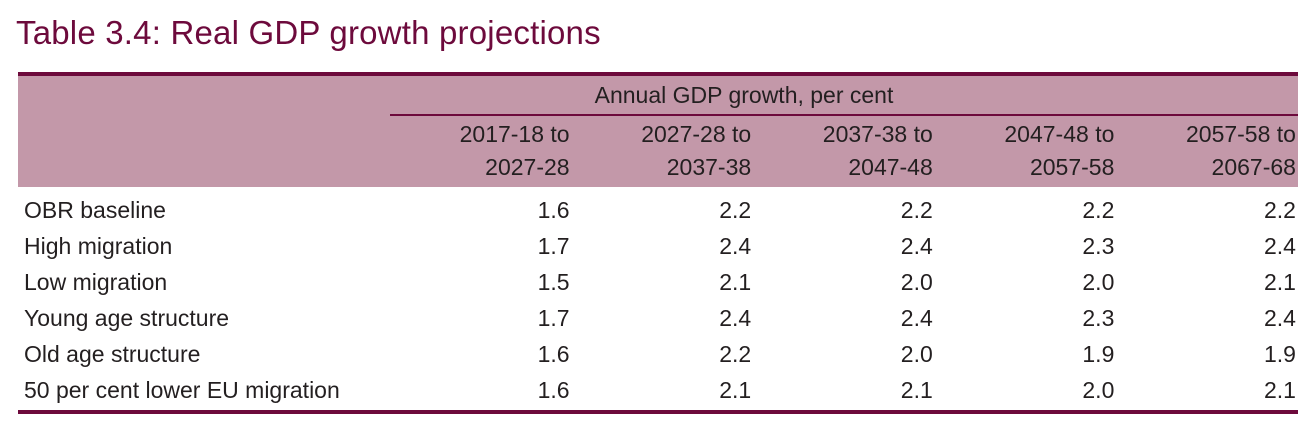  Describe the element at coordinates (182, 389) in the screenshot. I see `row-label: 50 per cent lower EU migration` at that location.